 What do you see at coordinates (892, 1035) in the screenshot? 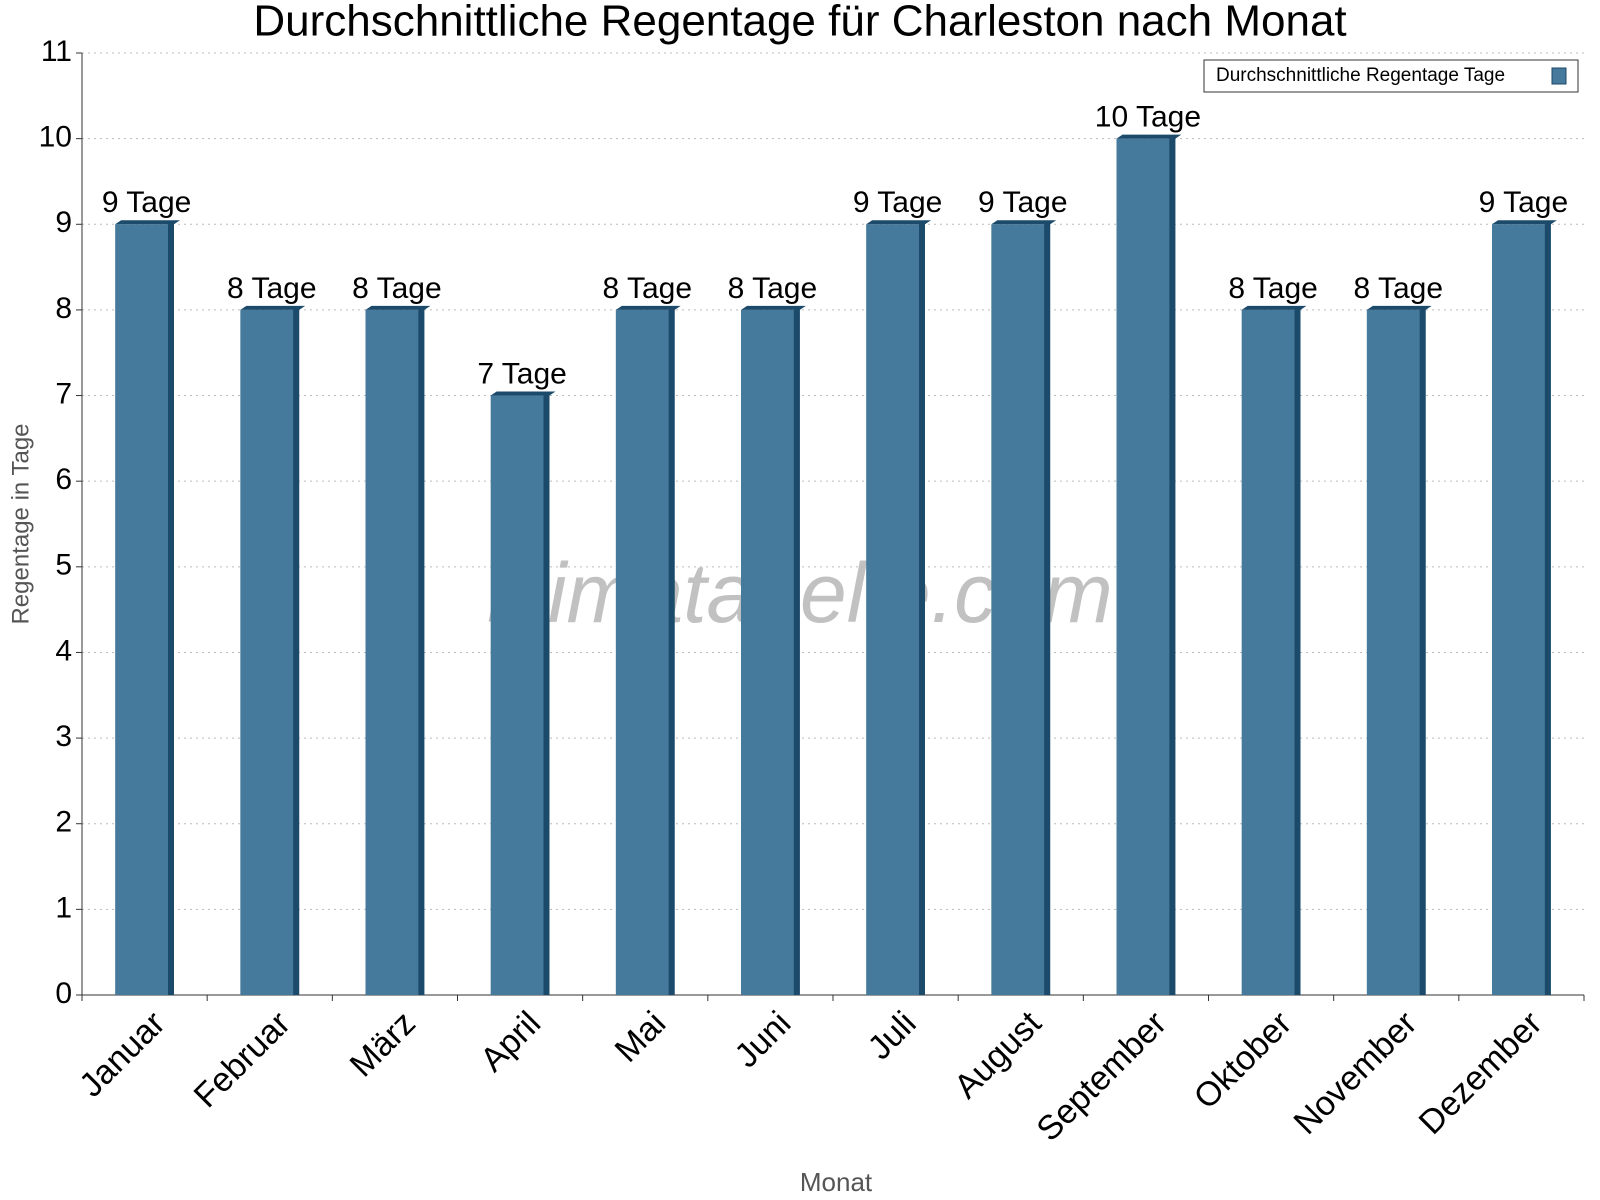
I see `x-tick-label: Juli` at bounding box center [892, 1035].